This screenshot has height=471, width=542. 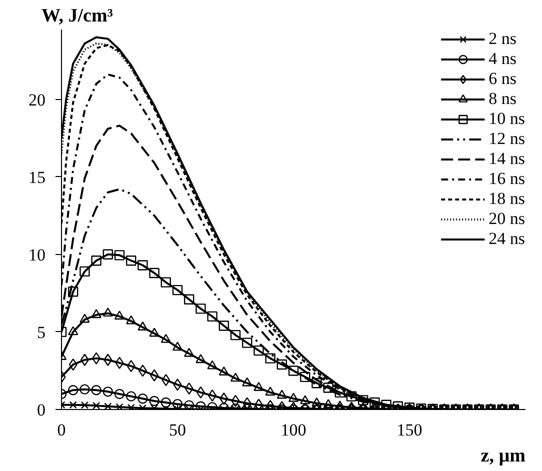 What do you see at coordinates (37, 100) in the screenshot?
I see `y-tick-label: 20` at bounding box center [37, 100].